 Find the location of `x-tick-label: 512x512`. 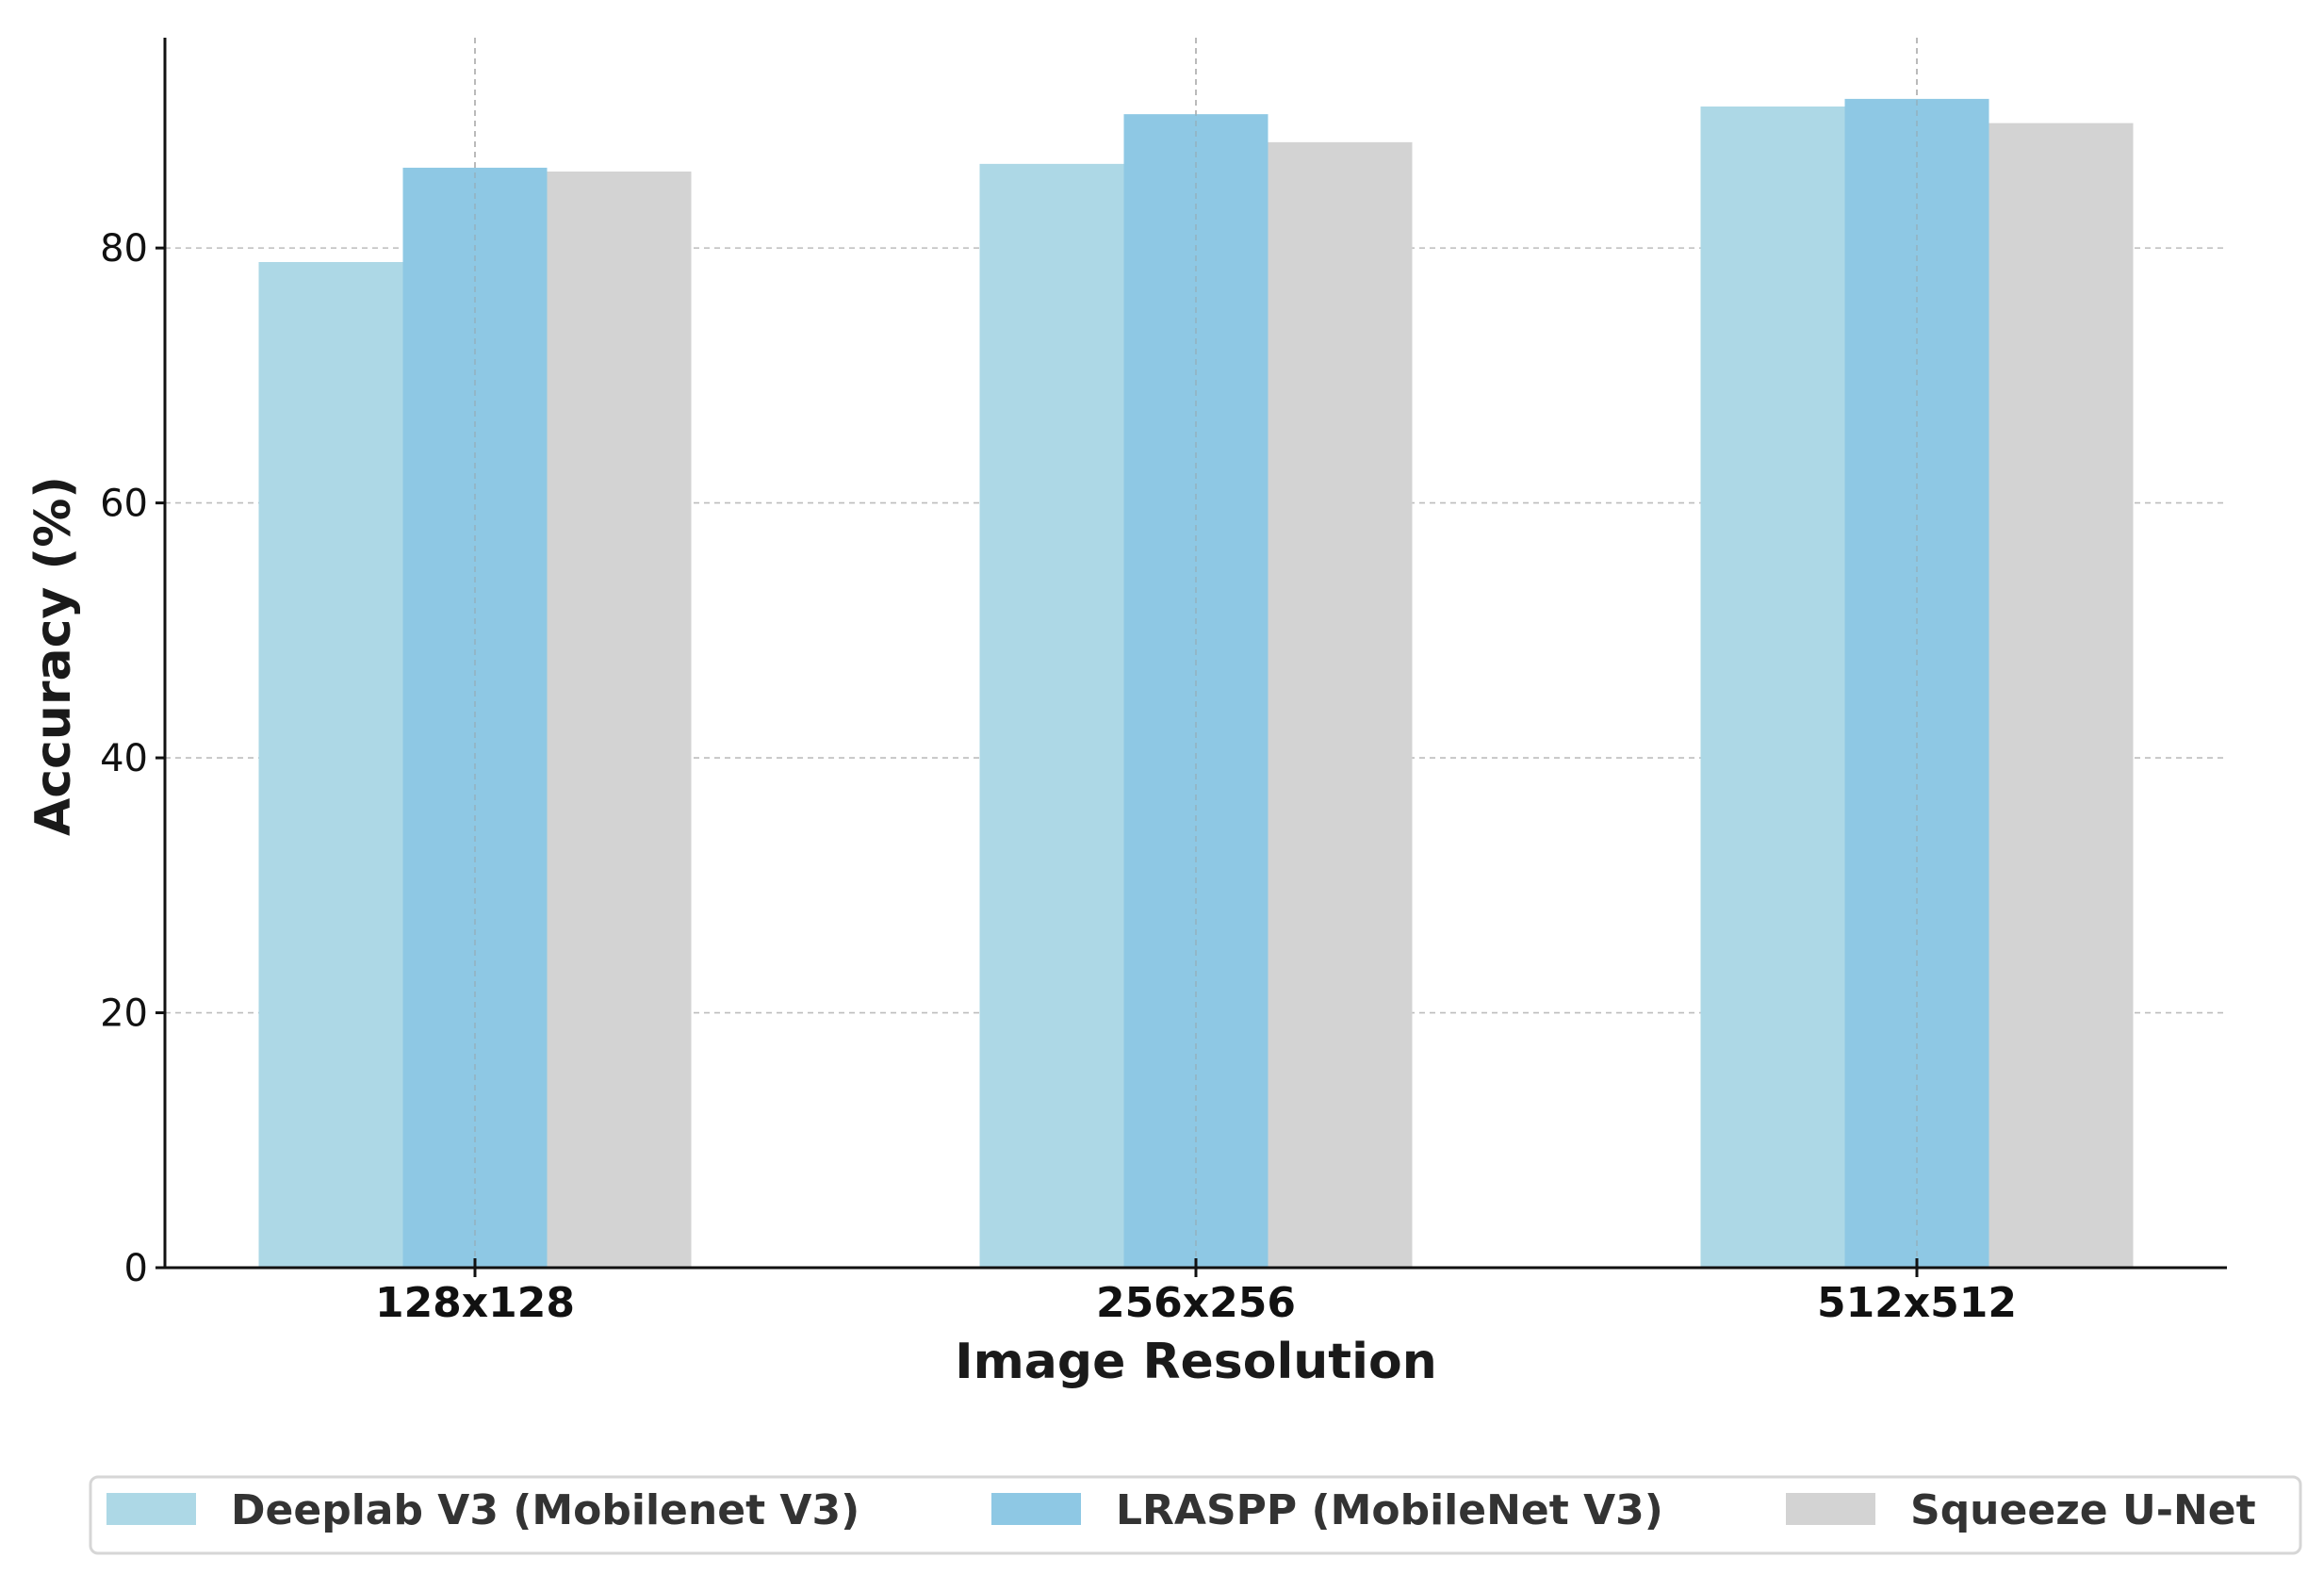

x-tick-label: 512x512 is located at coordinates (1917, 1303).